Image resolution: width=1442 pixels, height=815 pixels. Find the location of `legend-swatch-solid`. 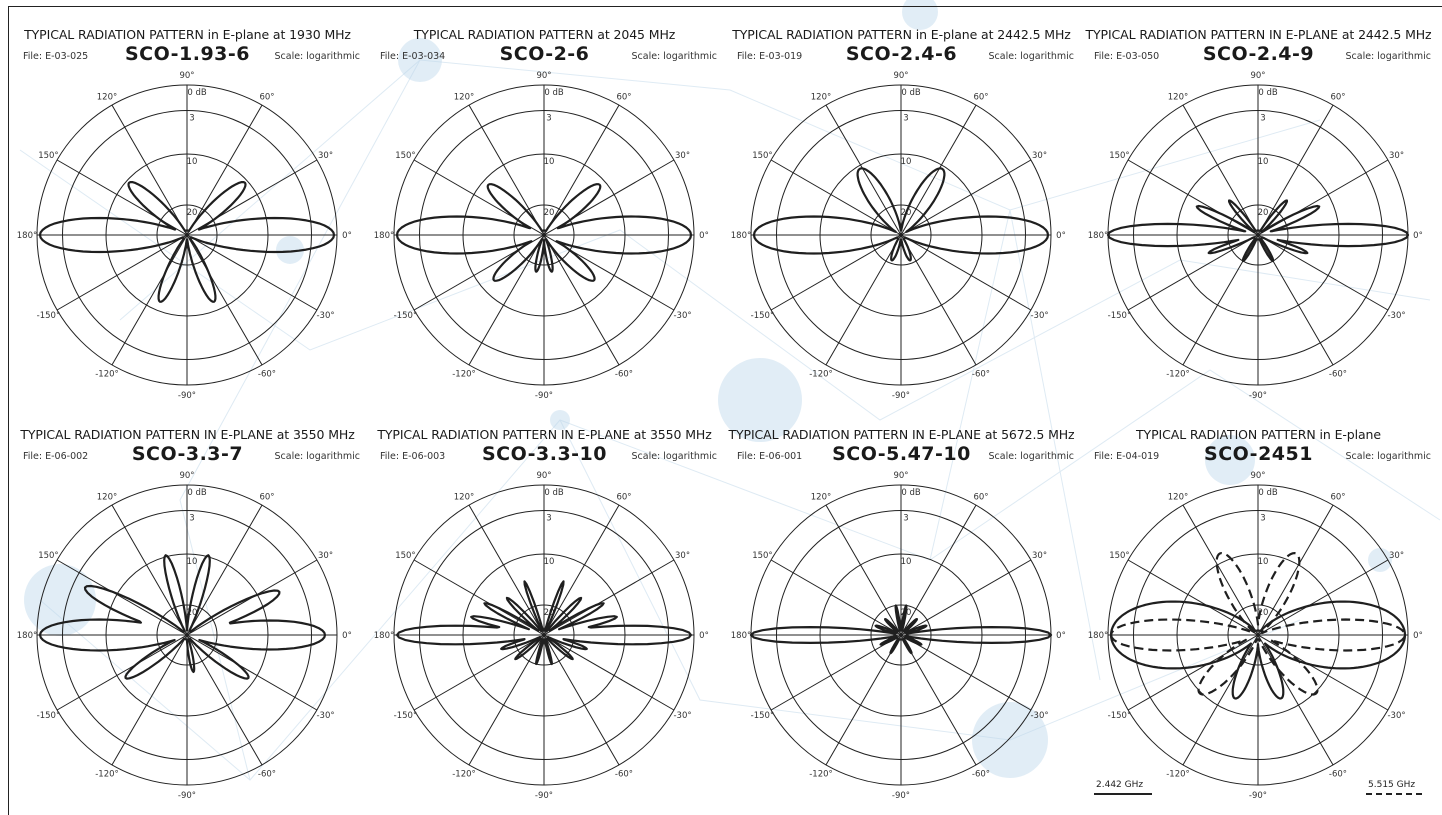

legend-swatch-solid is located at coordinates (1123, 794).